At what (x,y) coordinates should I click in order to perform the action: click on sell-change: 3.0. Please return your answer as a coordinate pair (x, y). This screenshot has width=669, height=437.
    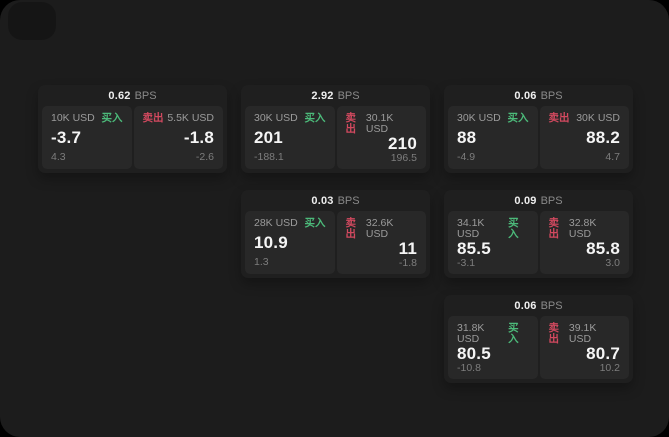
    Looking at the image, I should click on (612, 263).